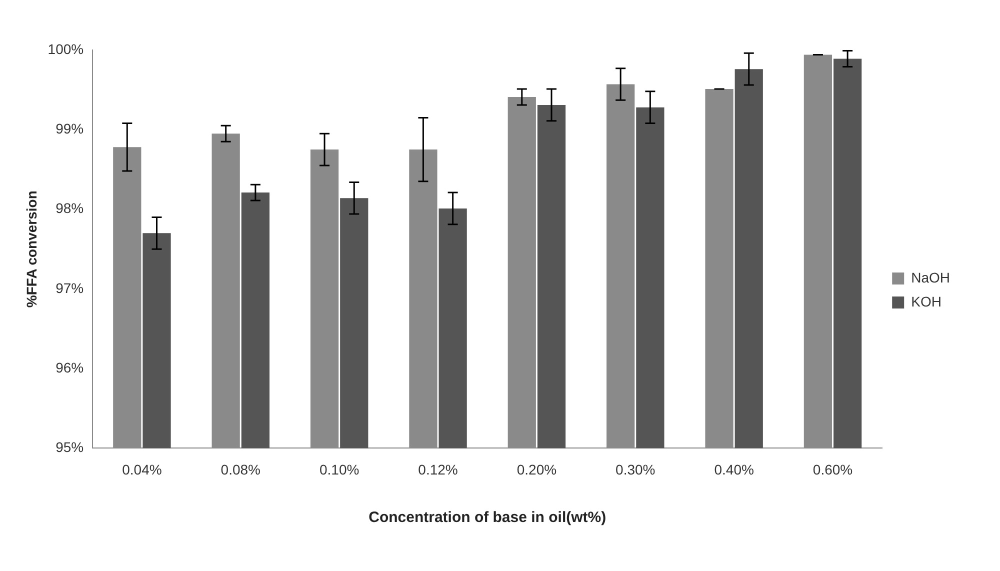 Image resolution: width=1000 pixels, height=571 pixels. What do you see at coordinates (487, 517) in the screenshot?
I see `x-axis-title: Concentration of base in oil(wt%)` at bounding box center [487, 517].